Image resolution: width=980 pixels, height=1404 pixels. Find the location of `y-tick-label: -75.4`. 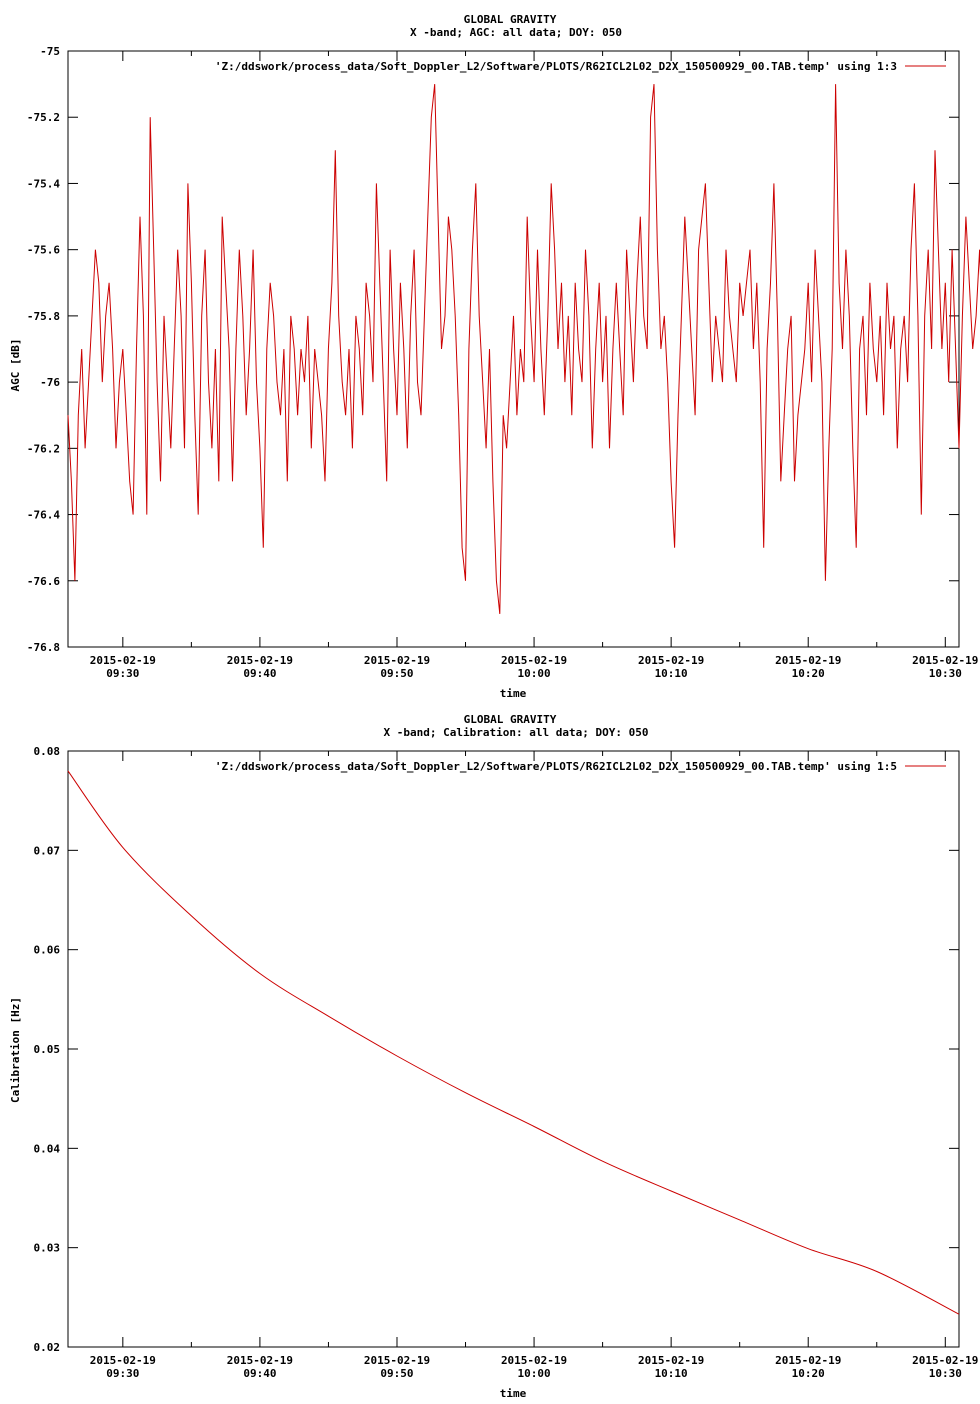

y-tick-label: -75.4 is located at coordinates (43, 183).